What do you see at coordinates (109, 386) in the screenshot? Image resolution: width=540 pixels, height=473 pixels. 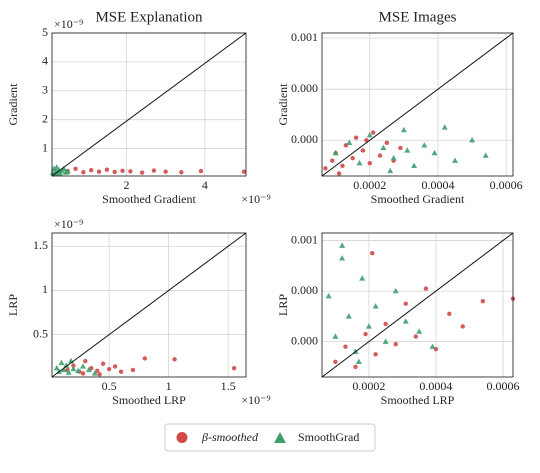 I see `x-tick-label: 0.5` at bounding box center [109, 386].